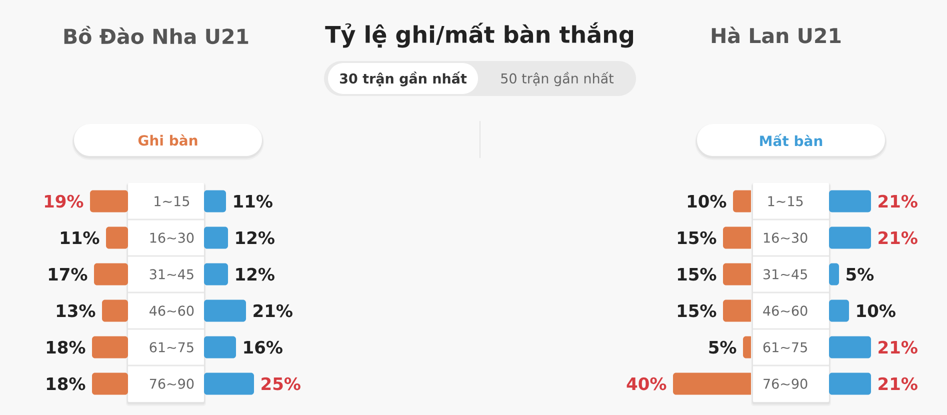 The image size is (947, 415). Describe the element at coordinates (646, 383) in the screenshot. I see `data-label: 40%` at that location.